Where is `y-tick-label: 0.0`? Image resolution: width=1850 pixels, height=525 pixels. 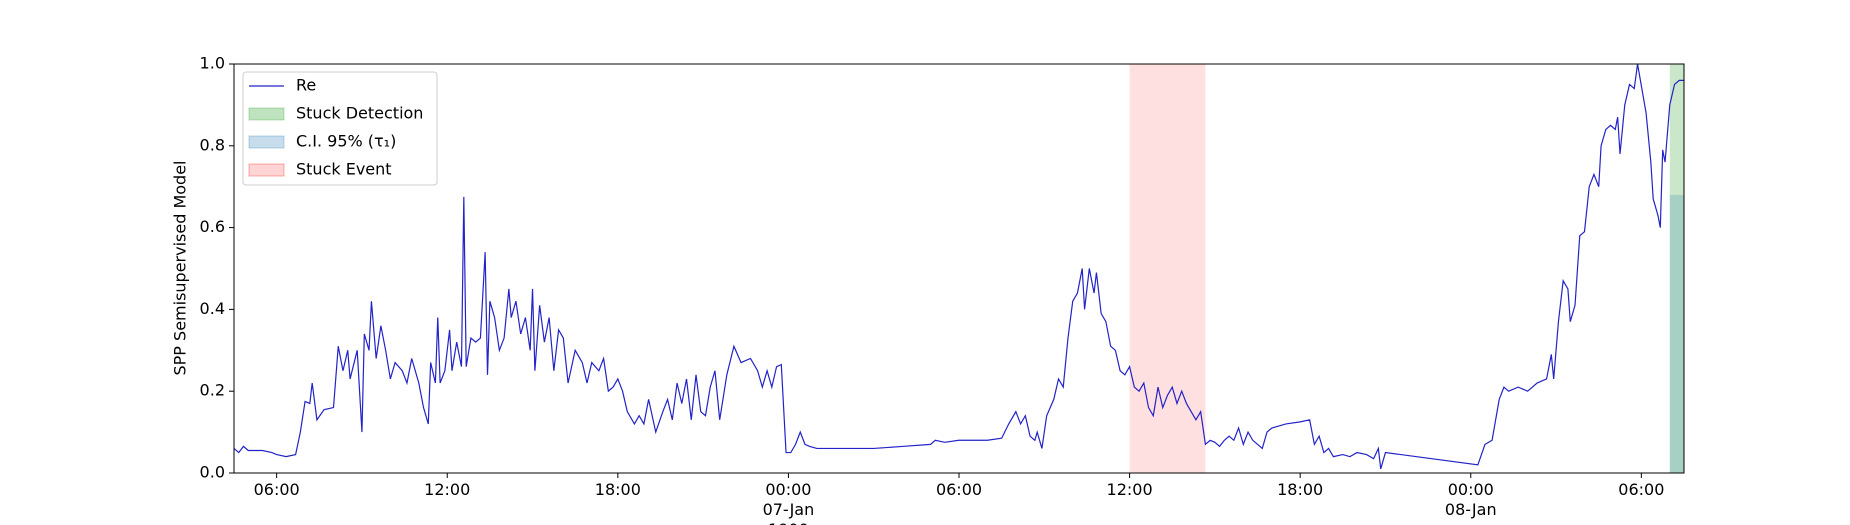
y-tick-label: 0.0 is located at coordinates (212, 472).